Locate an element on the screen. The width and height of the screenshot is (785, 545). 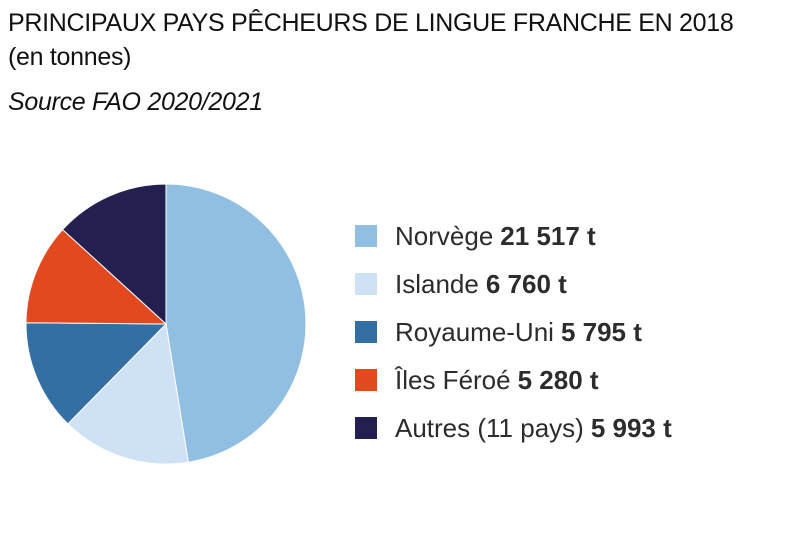
legend-item-norvege: Norvège 21 517 t is located at coordinates (513, 236).